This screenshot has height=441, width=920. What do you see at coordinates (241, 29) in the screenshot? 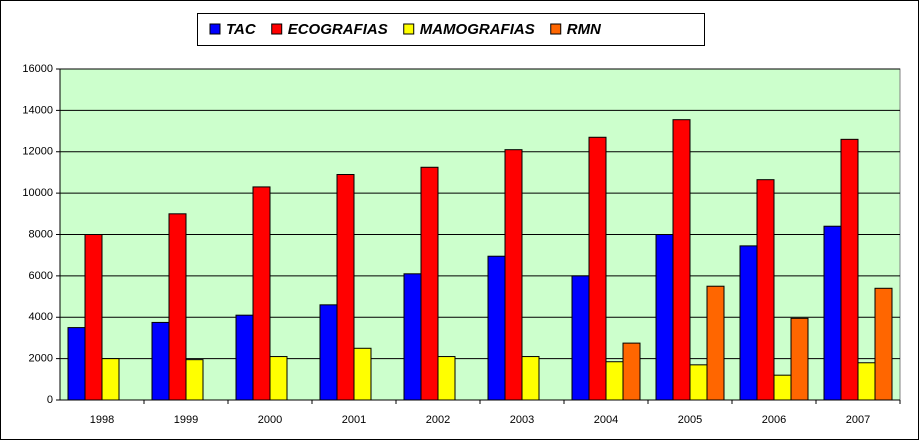
I see `legend-label: TAC` at bounding box center [241, 29].